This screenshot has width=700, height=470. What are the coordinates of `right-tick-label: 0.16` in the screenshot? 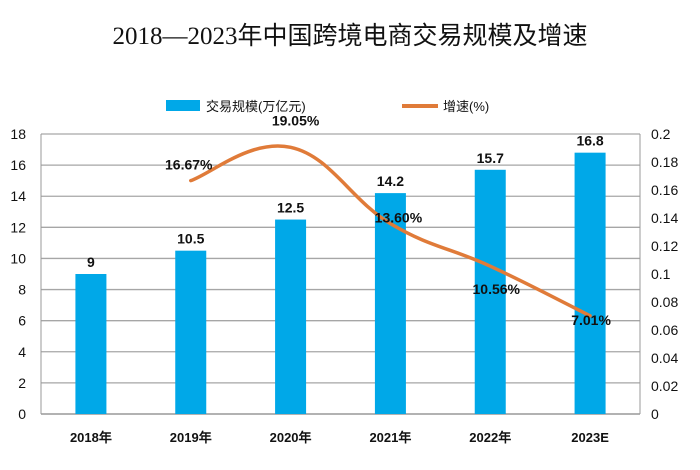 It's located at (664, 190).